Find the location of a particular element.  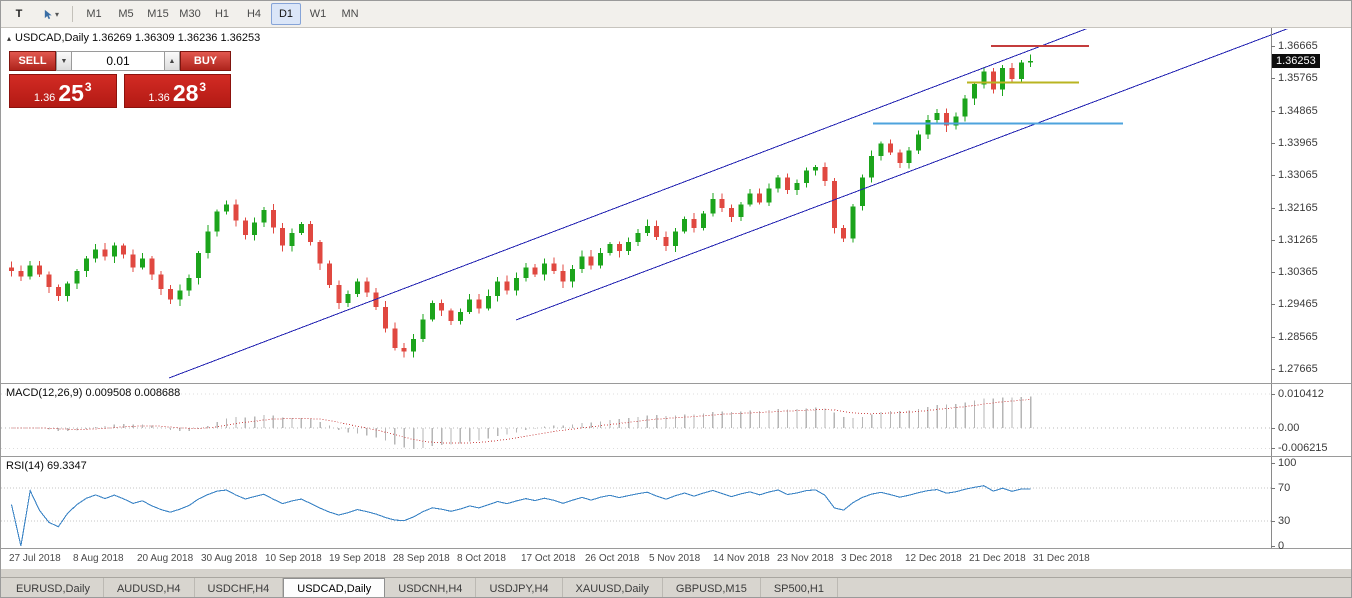

buy-price-pips: 28 is located at coordinates (185, 93).